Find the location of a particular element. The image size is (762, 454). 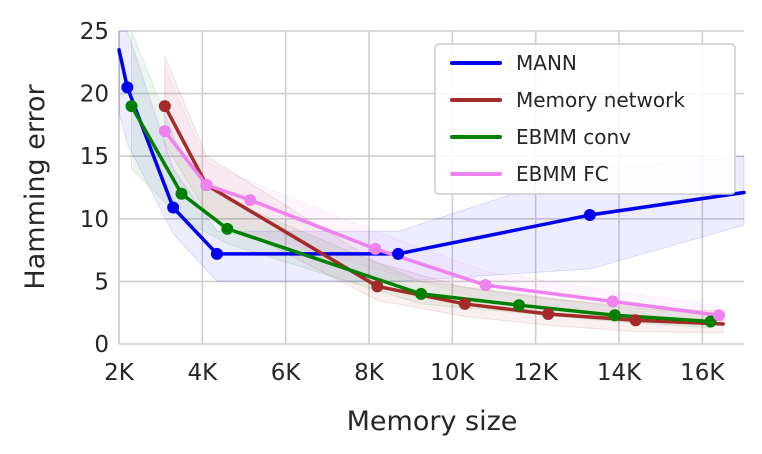

x-tick-label: 4K is located at coordinates (202, 373).